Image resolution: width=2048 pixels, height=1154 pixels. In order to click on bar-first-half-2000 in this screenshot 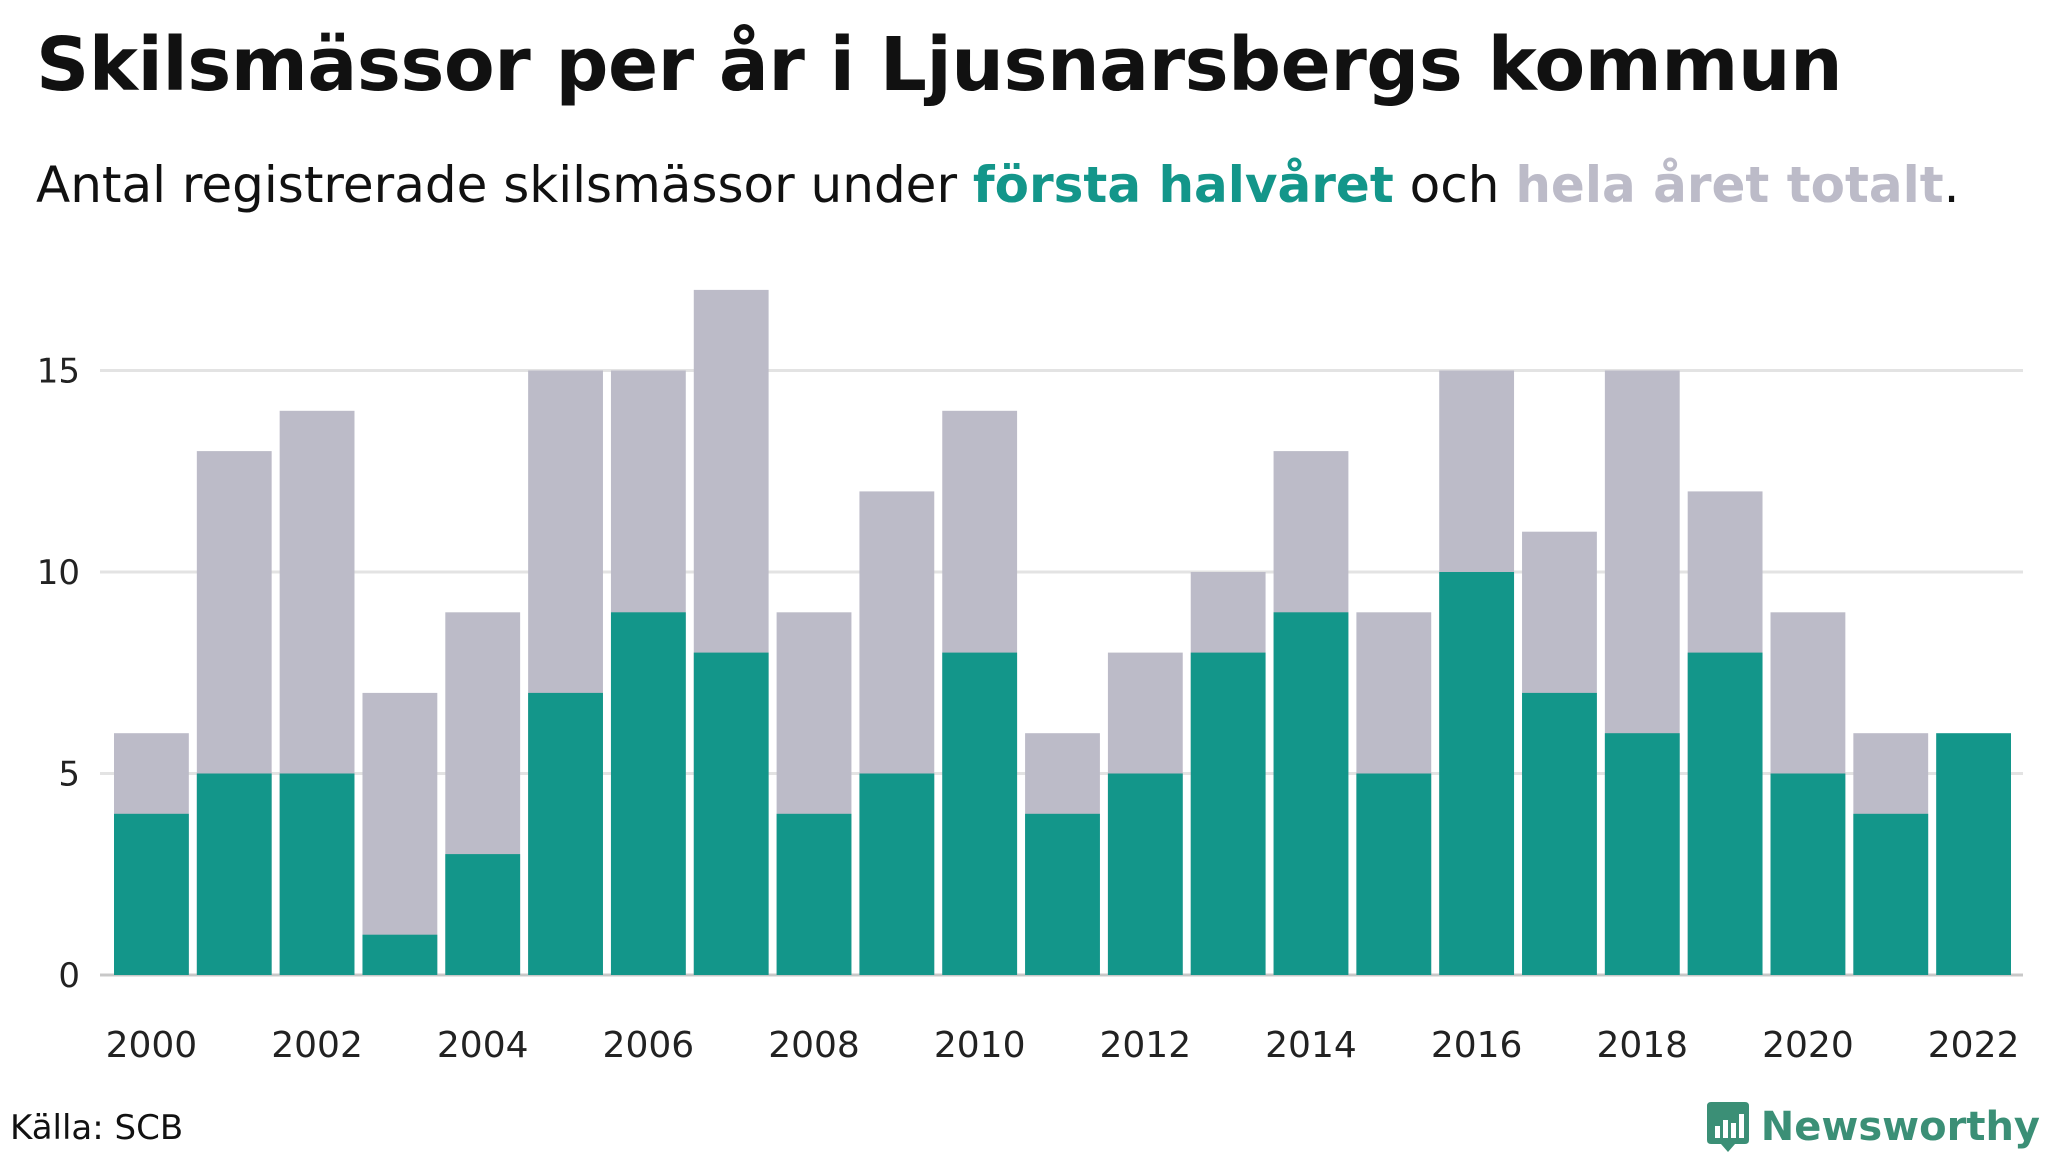, I will do `click(151, 894)`.